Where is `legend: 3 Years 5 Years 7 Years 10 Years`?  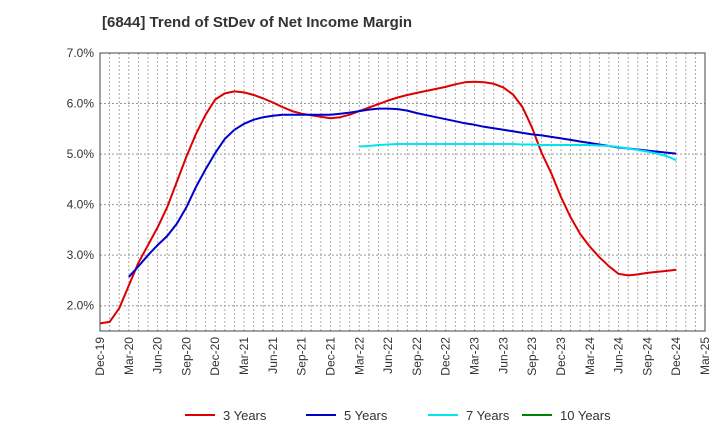
legend: 3 Years 5 Years 7 Years 10 Years is located at coordinates (398, 415).